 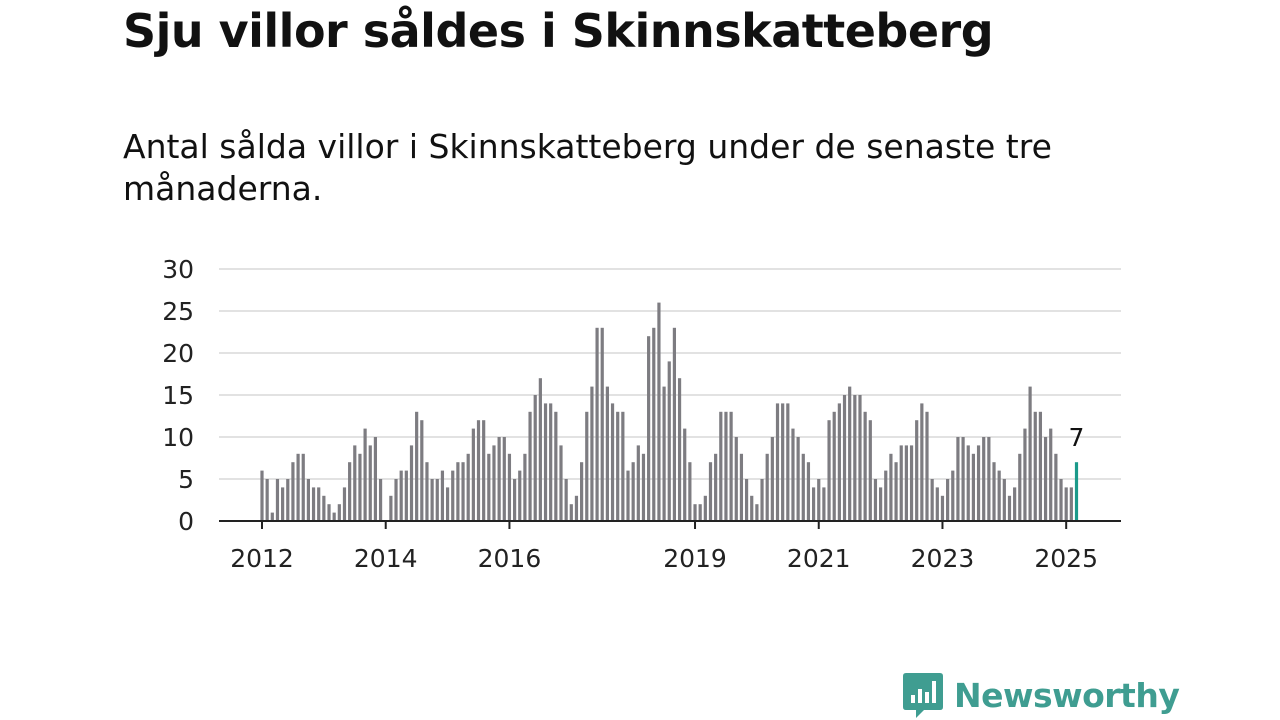 What do you see at coordinates (186, 479) in the screenshot?
I see `y-tick-label: 5` at bounding box center [186, 479].